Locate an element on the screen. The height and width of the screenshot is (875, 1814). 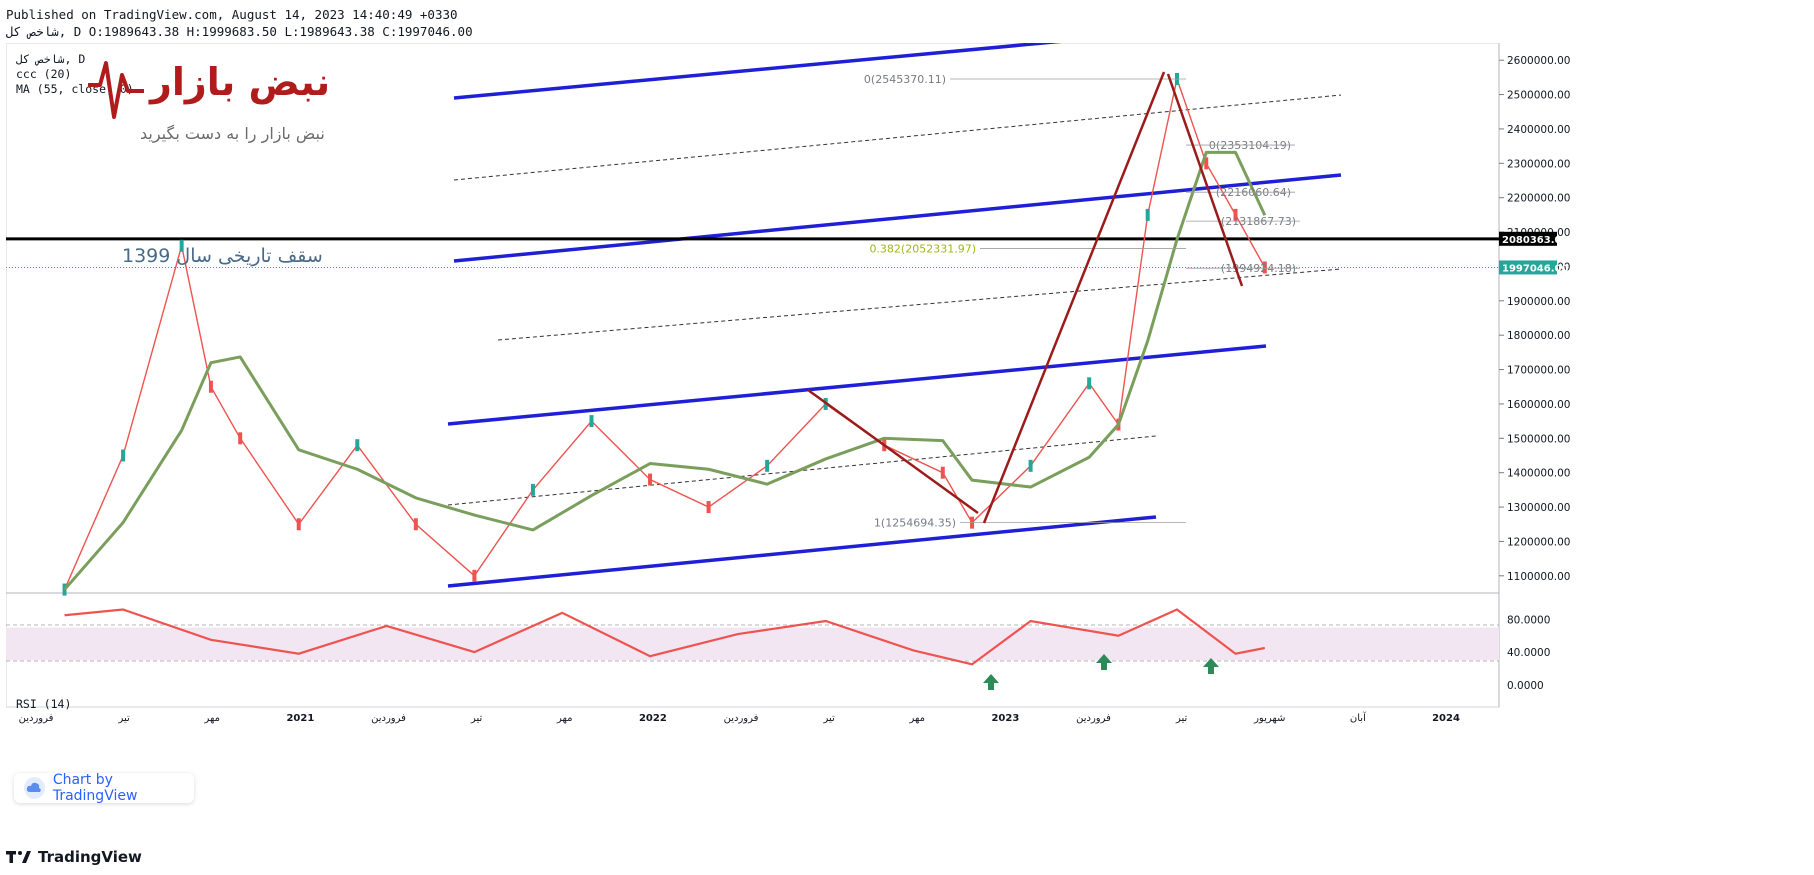
time-tick-label: 2024 is located at coordinates (1446, 718).